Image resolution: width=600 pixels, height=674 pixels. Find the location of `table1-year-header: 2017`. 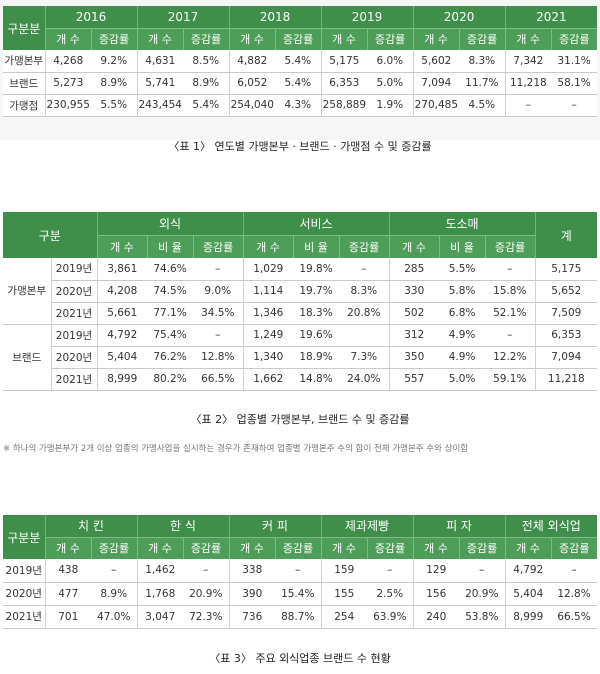

table1-year-header: 2017 is located at coordinates (183, 17).